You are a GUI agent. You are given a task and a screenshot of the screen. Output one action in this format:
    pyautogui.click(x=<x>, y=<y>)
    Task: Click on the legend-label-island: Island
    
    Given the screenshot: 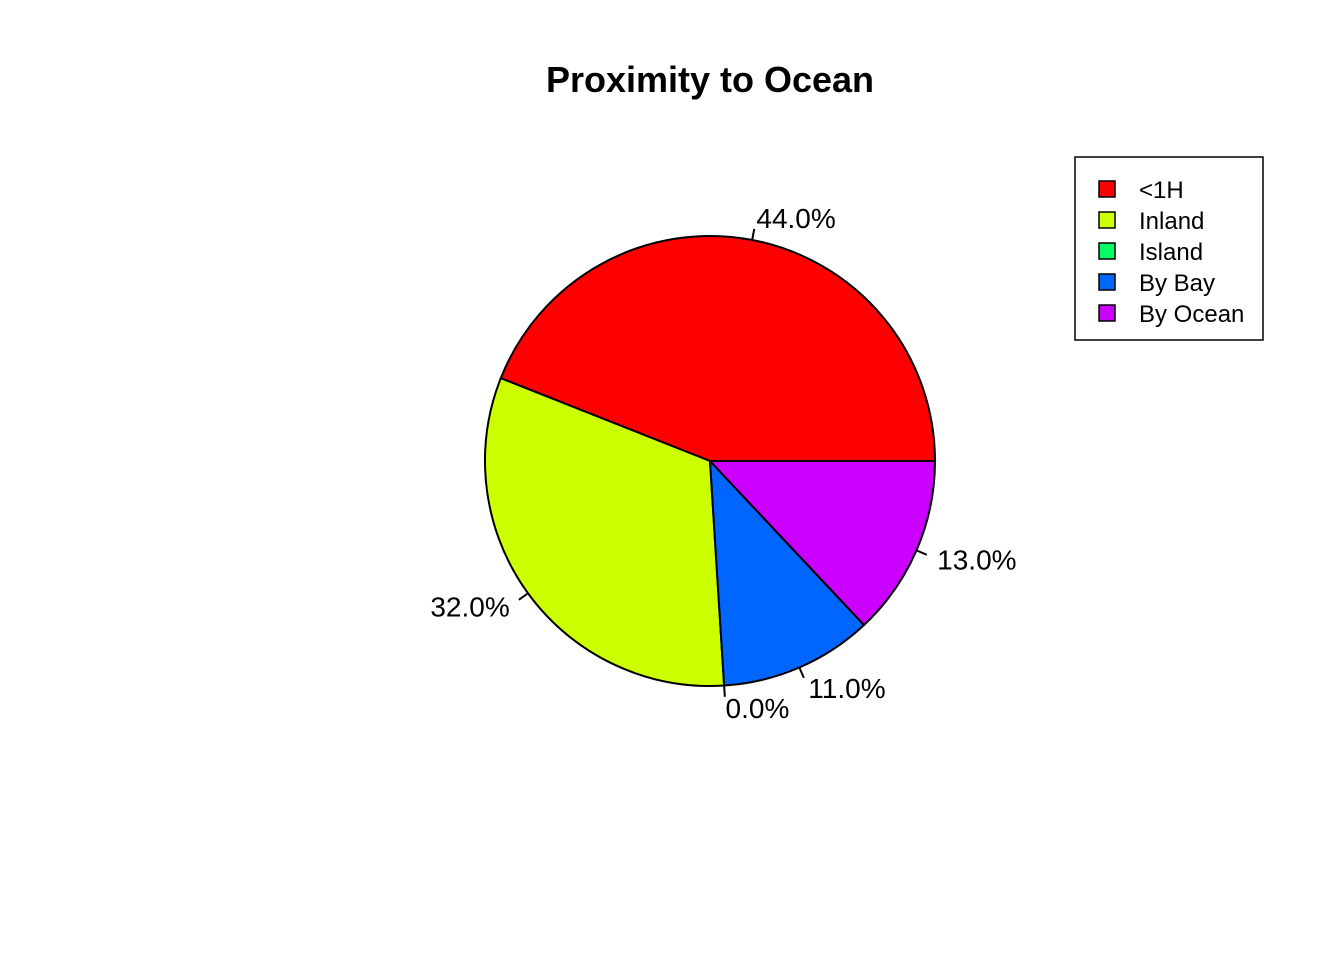 What is the action you would take?
    pyautogui.click(x=1171, y=252)
    